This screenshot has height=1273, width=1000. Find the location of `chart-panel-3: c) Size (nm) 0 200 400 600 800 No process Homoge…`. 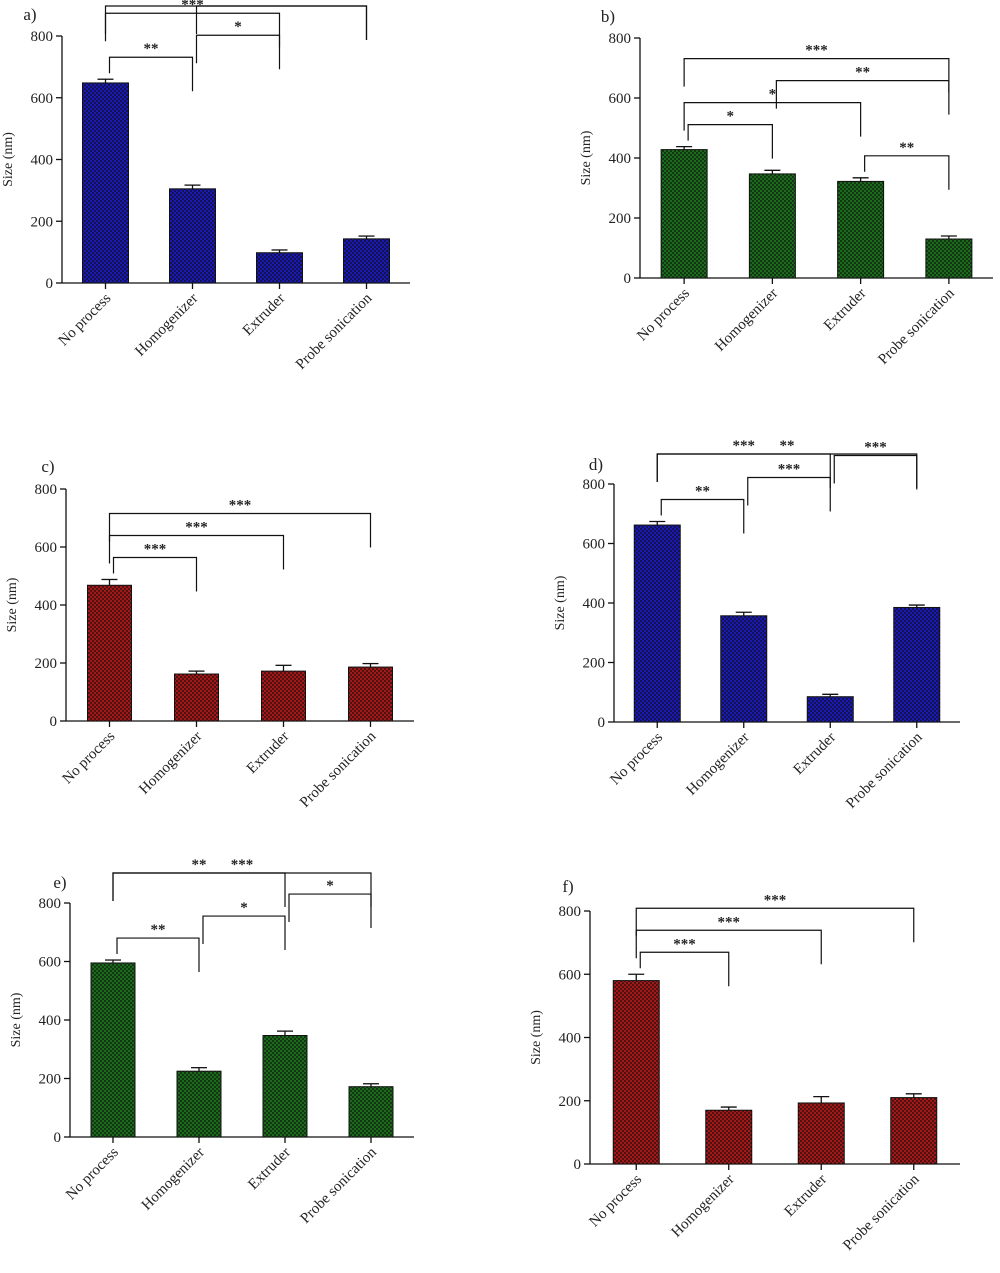

chart-panel-3: c) Size (nm) 0 200 400 600 800 No process Homoge… is located at coordinates (209, 634).